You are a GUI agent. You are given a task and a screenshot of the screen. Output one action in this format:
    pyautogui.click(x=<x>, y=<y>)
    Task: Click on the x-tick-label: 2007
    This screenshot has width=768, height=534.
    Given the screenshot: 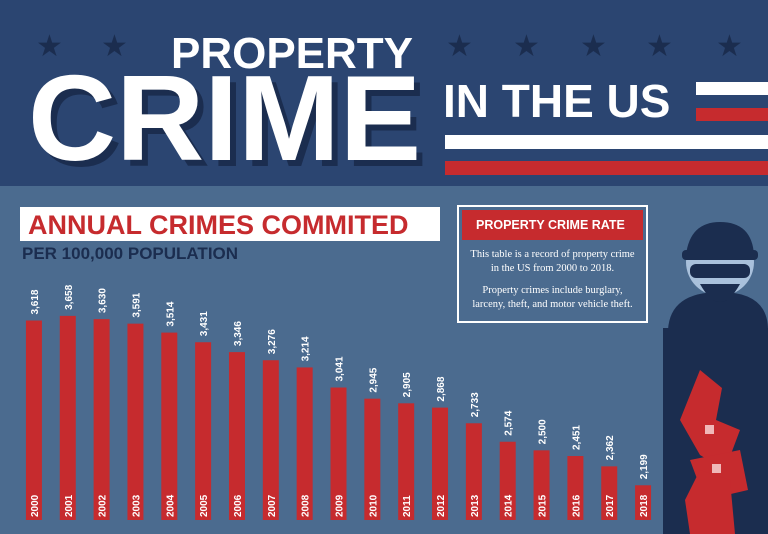 What is the action you would take?
    pyautogui.click(x=272, y=505)
    